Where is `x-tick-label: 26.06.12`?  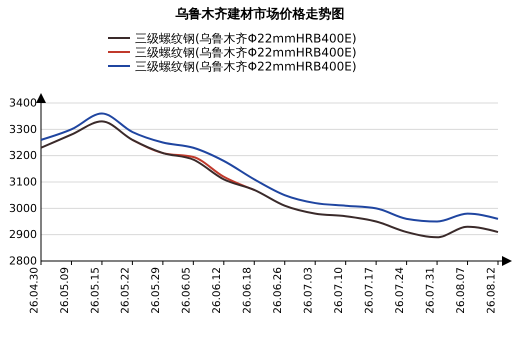 x-tick-label: 26.06.12 is located at coordinates (217, 290).